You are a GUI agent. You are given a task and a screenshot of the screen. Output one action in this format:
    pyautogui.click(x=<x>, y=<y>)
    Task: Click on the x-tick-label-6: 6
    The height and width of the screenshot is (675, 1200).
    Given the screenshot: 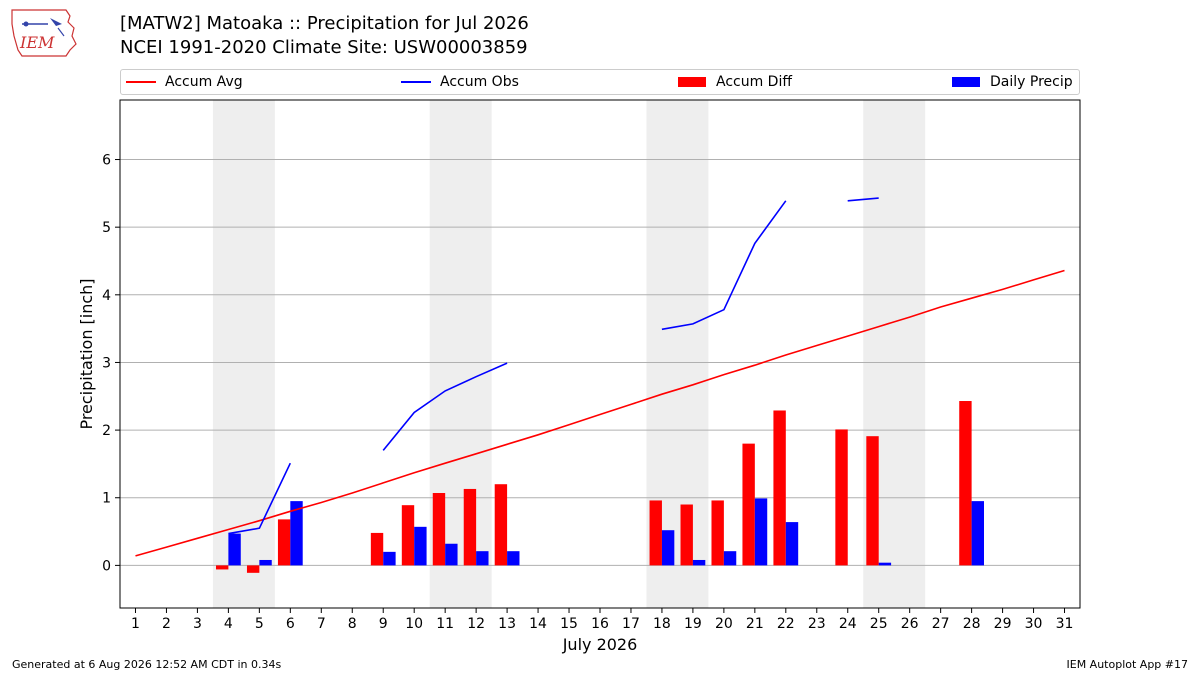 What is the action you would take?
    pyautogui.click(x=290, y=624)
    